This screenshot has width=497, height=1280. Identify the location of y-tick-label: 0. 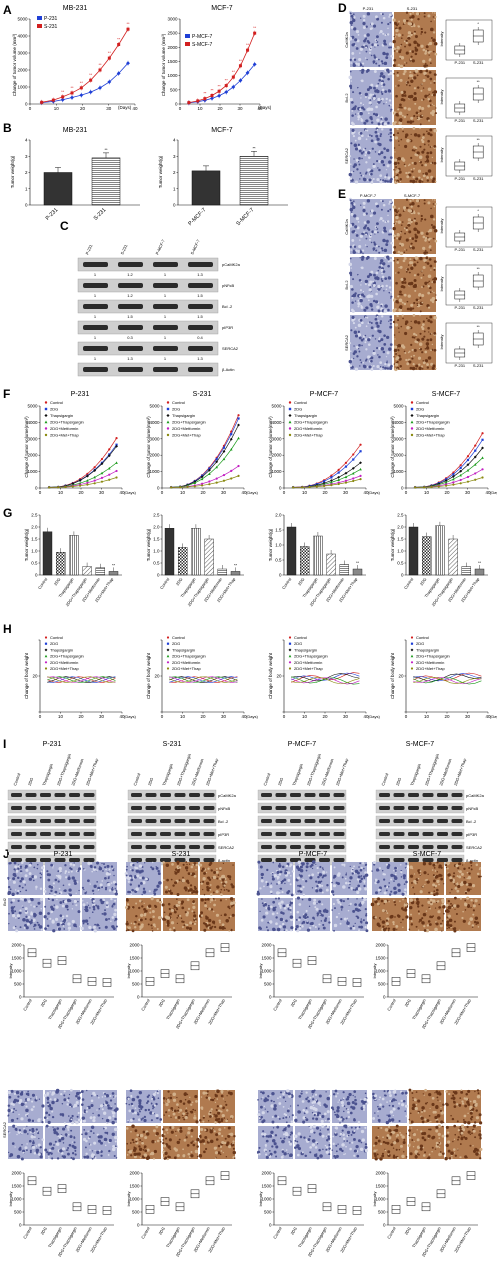
(138, 997).